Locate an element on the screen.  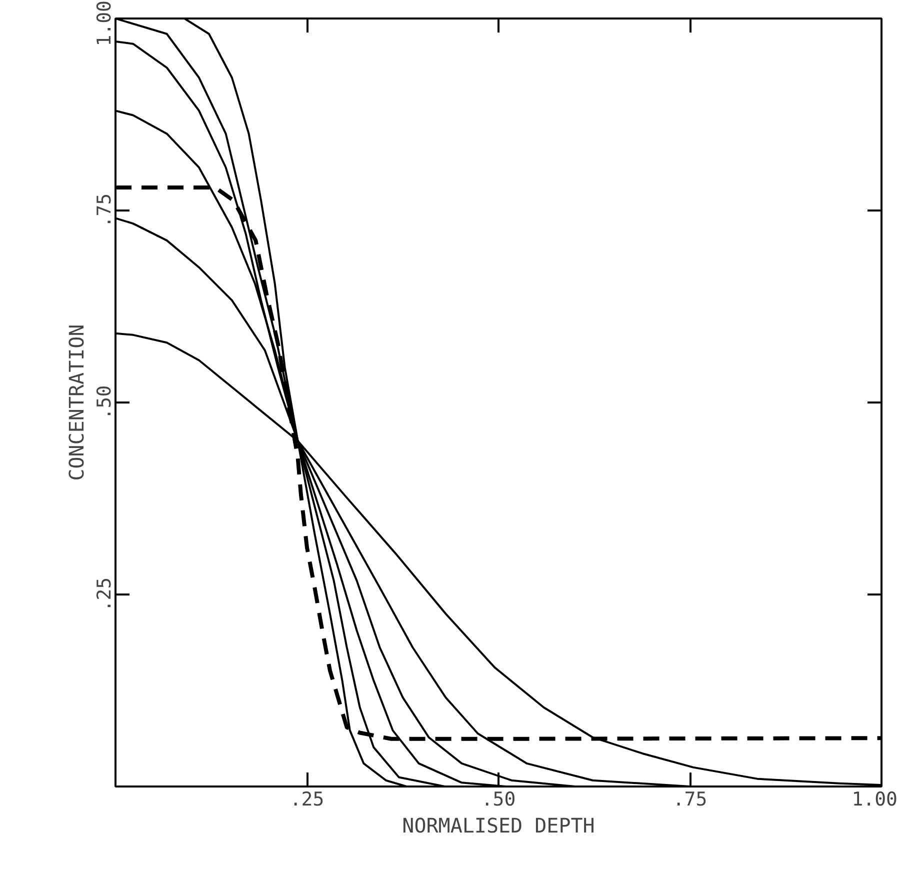
y-tick-label: .75 is located at coordinates (105, 210).